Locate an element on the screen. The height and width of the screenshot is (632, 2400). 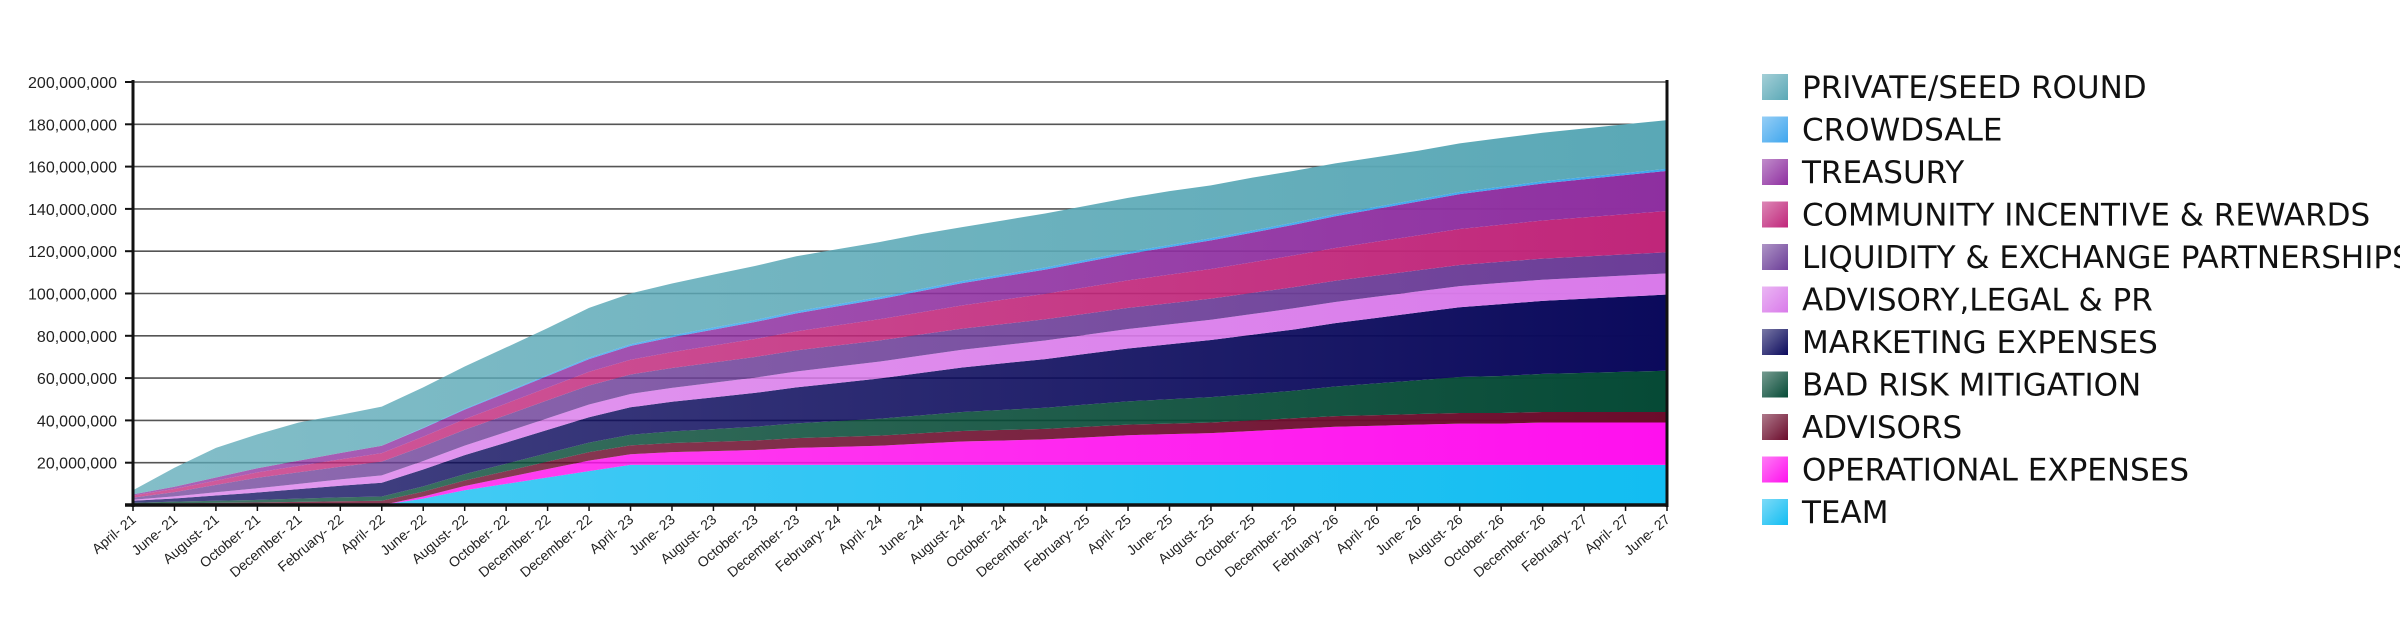
area-team is located at coordinates (900, 484).